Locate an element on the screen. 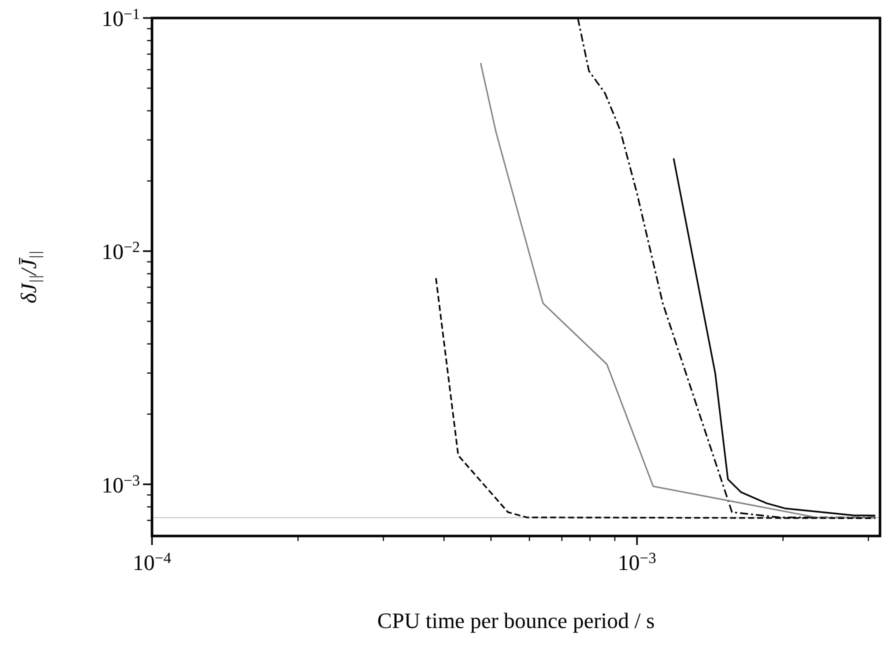 This screenshot has width=883, height=648. y-tick-label: 10$^{−2}$ is located at coordinates (121, 251).